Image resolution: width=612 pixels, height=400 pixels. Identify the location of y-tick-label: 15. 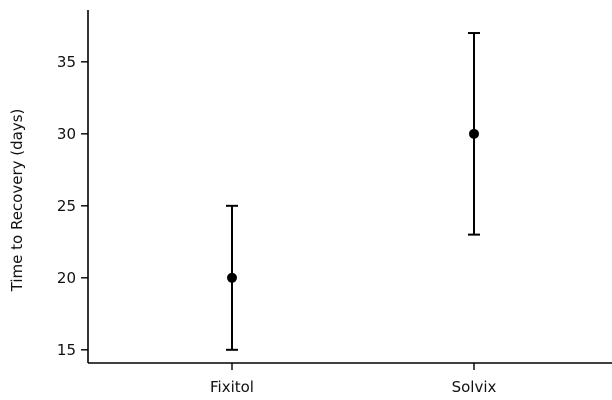
(66, 350).